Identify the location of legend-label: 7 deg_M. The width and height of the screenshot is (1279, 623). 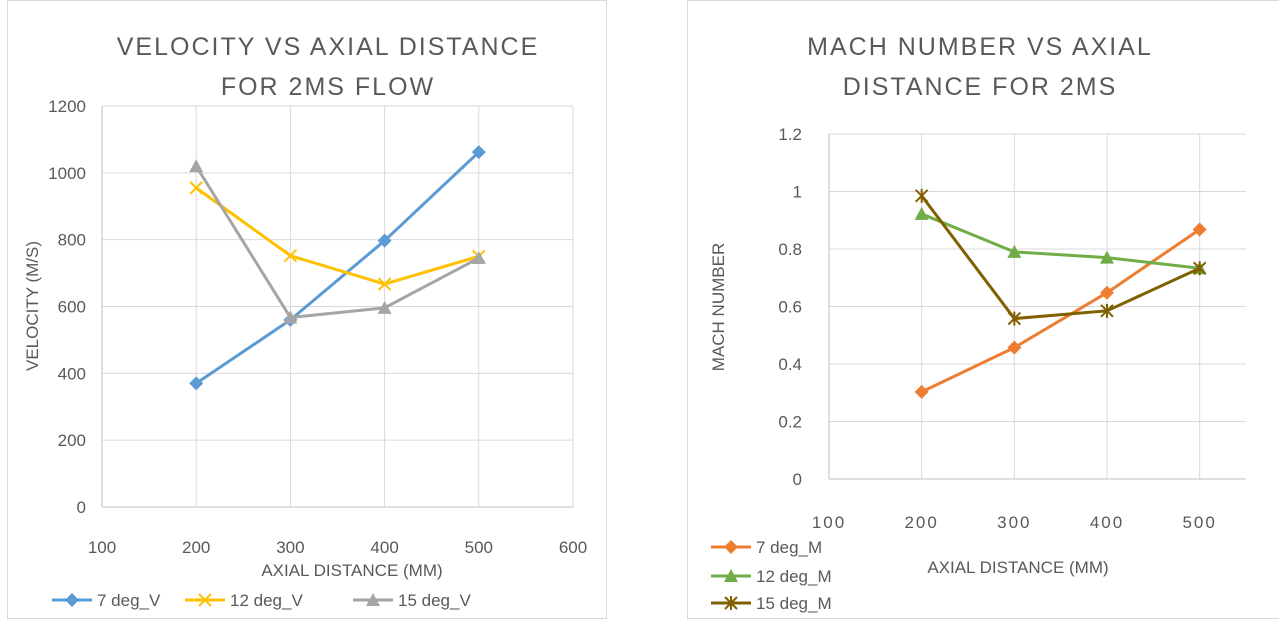
(789, 547).